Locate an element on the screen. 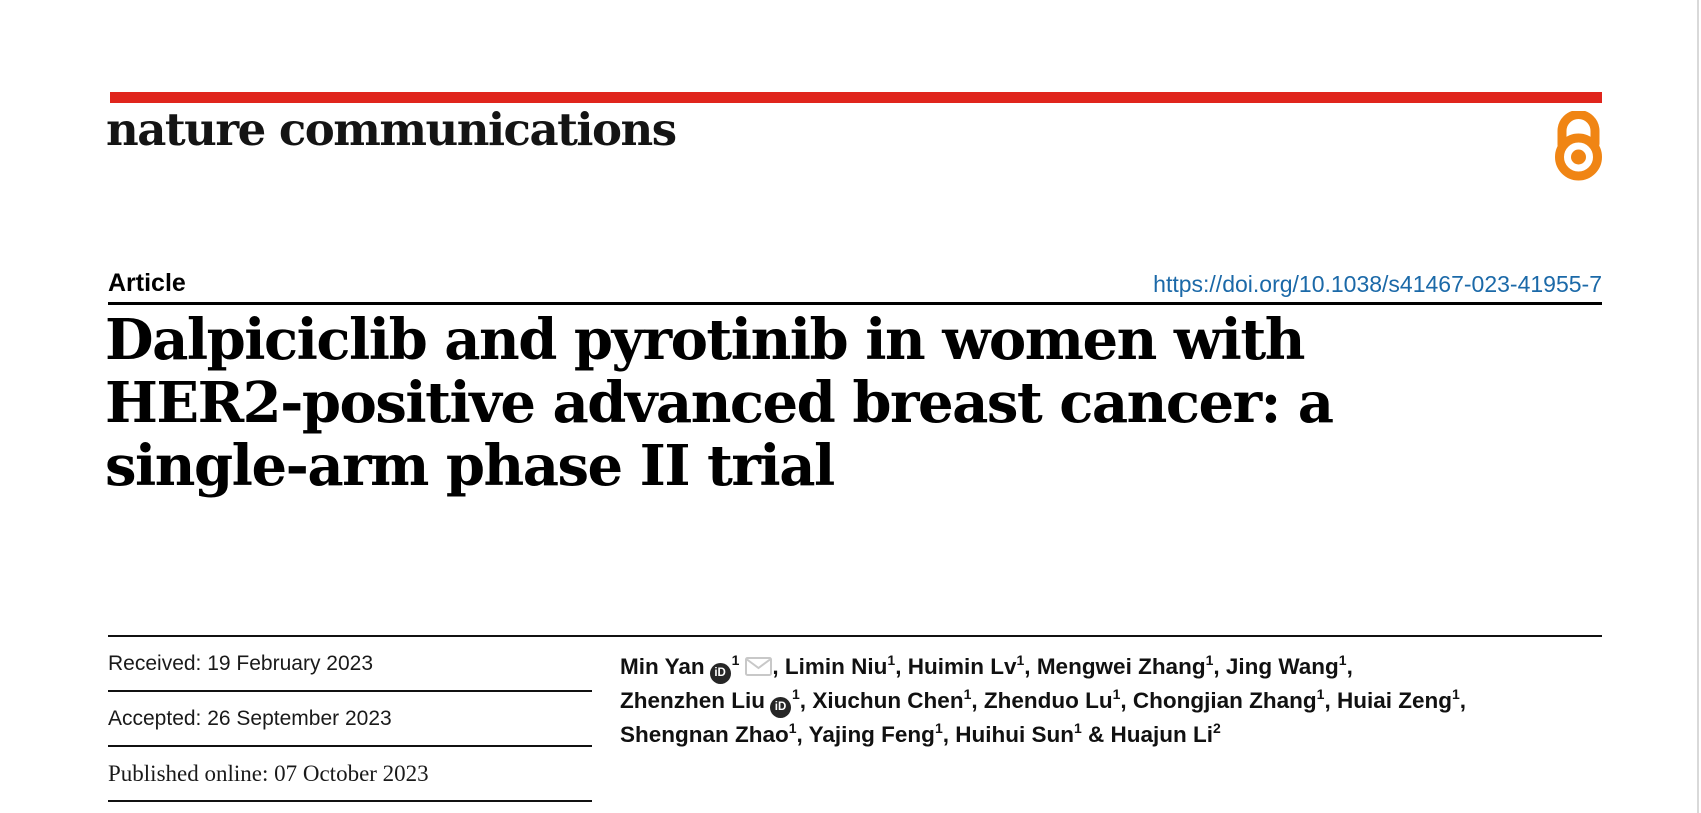 The width and height of the screenshot is (1701, 813). header-divider is located at coordinates (855, 303).